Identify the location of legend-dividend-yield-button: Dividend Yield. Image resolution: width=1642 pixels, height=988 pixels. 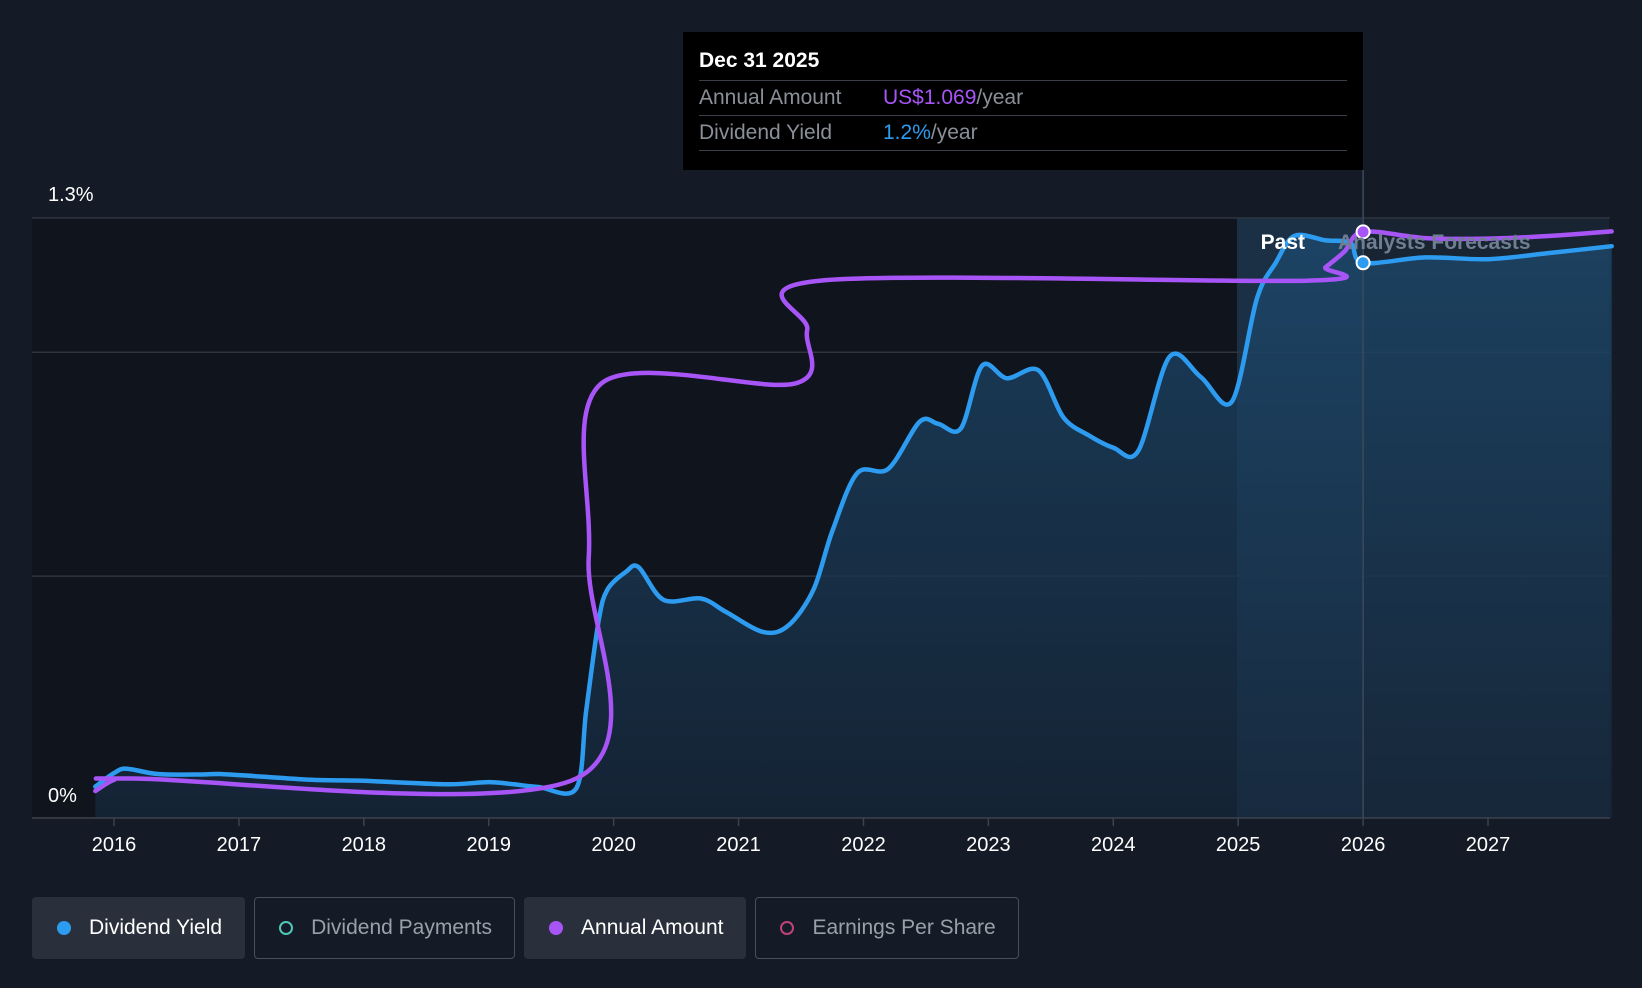
(139, 928).